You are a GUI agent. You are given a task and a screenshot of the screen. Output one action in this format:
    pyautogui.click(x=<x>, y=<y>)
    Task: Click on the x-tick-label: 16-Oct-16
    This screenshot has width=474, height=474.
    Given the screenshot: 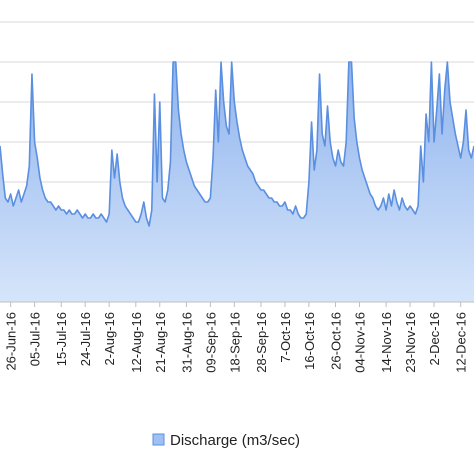 What is the action you would take?
    pyautogui.click(x=309, y=341)
    